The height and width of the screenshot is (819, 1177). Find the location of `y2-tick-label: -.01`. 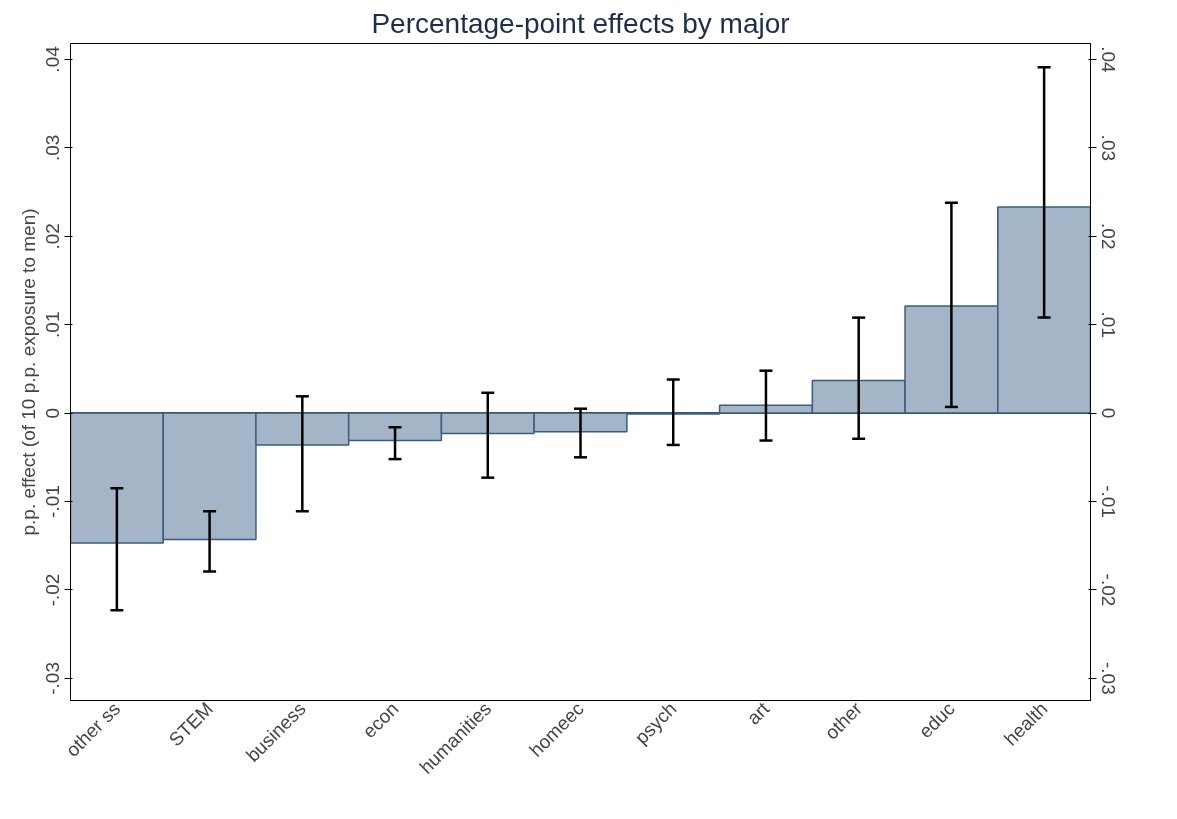

y2-tick-label: -.01 is located at coordinates (1108, 501).